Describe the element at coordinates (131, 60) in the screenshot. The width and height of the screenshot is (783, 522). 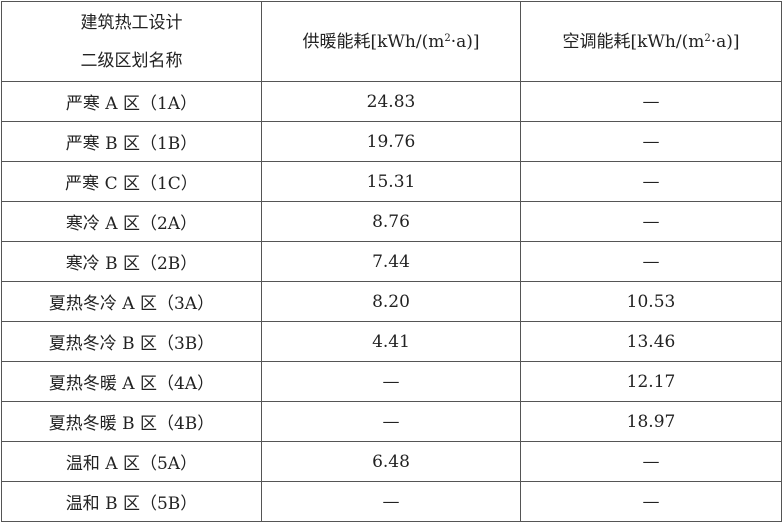
I see `header-zone-line2: 二级区划名称` at that location.